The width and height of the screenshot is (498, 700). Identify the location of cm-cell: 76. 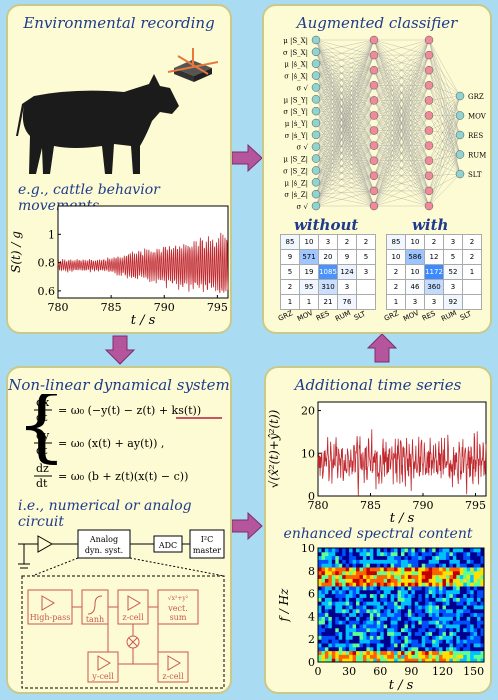
(347, 302).